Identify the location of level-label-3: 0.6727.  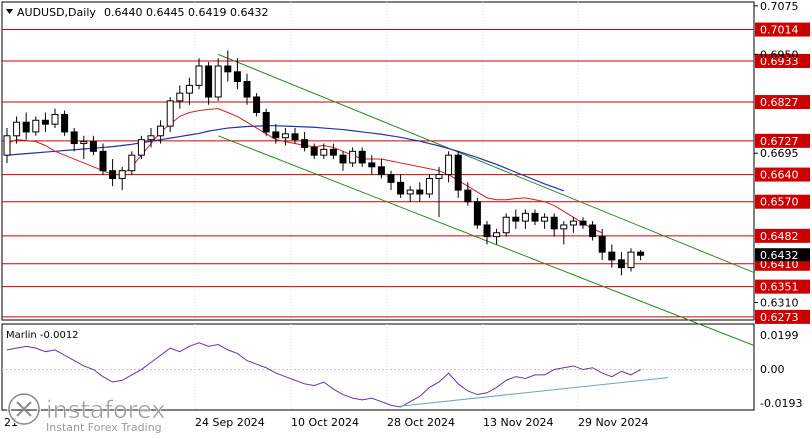
(779, 141).